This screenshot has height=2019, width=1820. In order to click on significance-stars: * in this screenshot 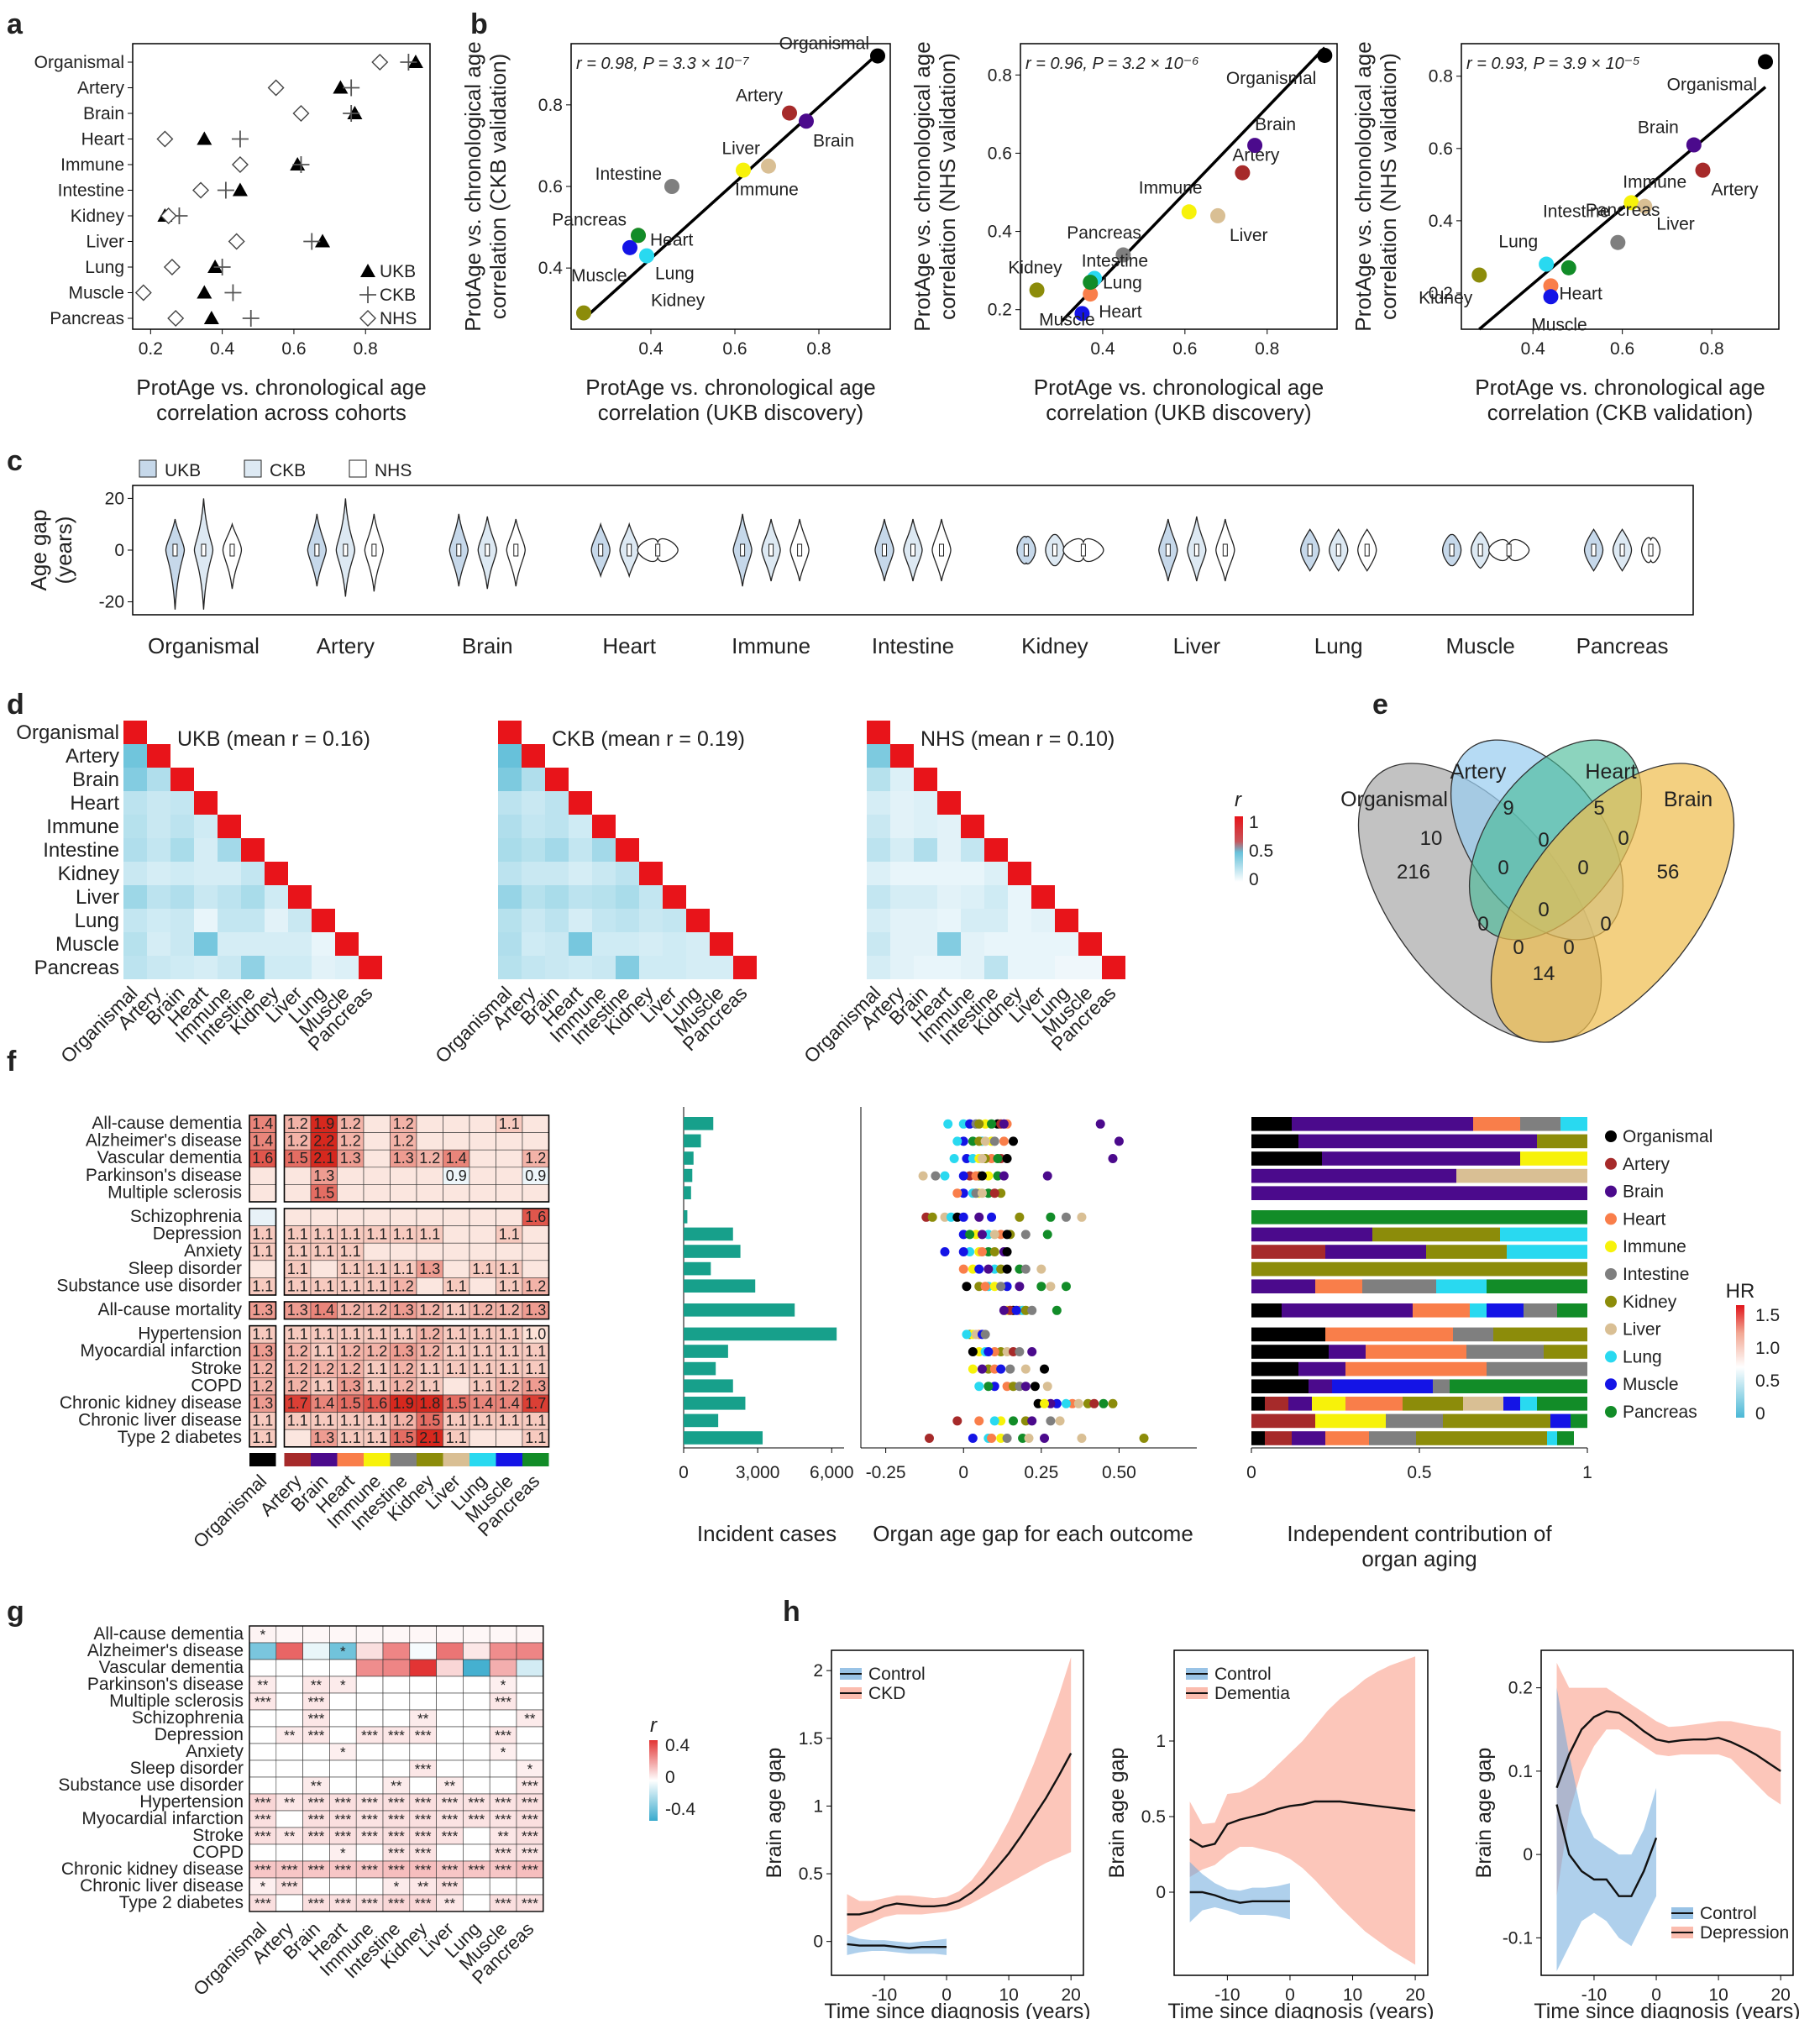, I will do `click(503, 1752)`.